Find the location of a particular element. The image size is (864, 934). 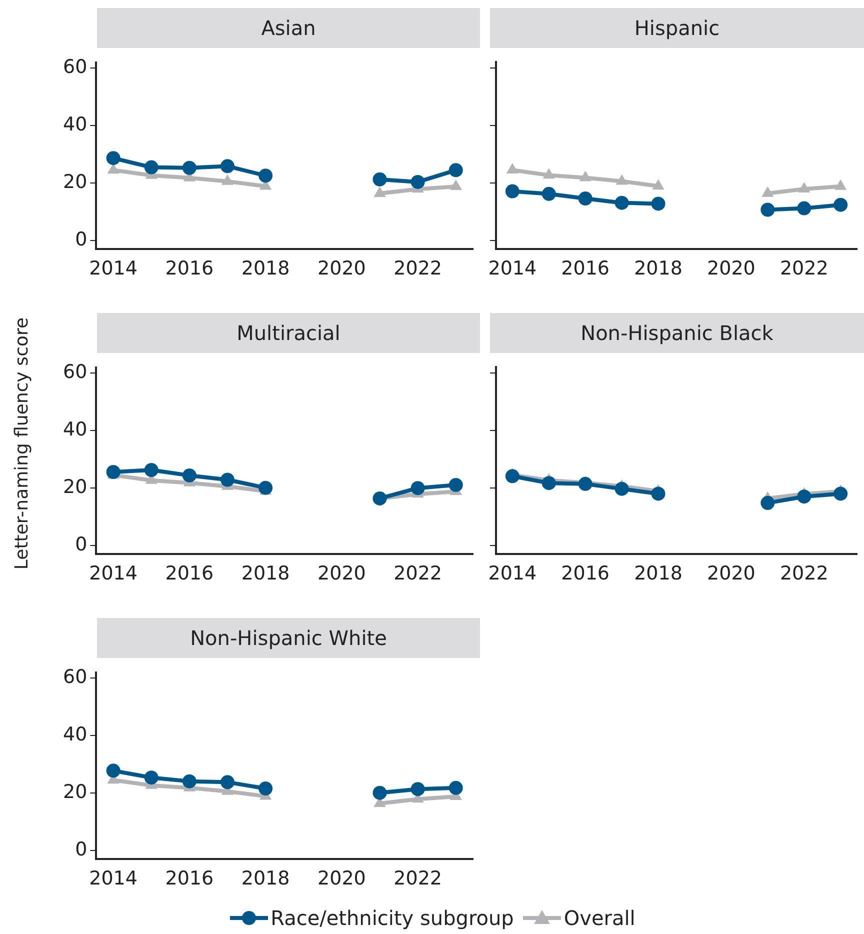

chart-title: Multiracial is located at coordinates (288, 333).